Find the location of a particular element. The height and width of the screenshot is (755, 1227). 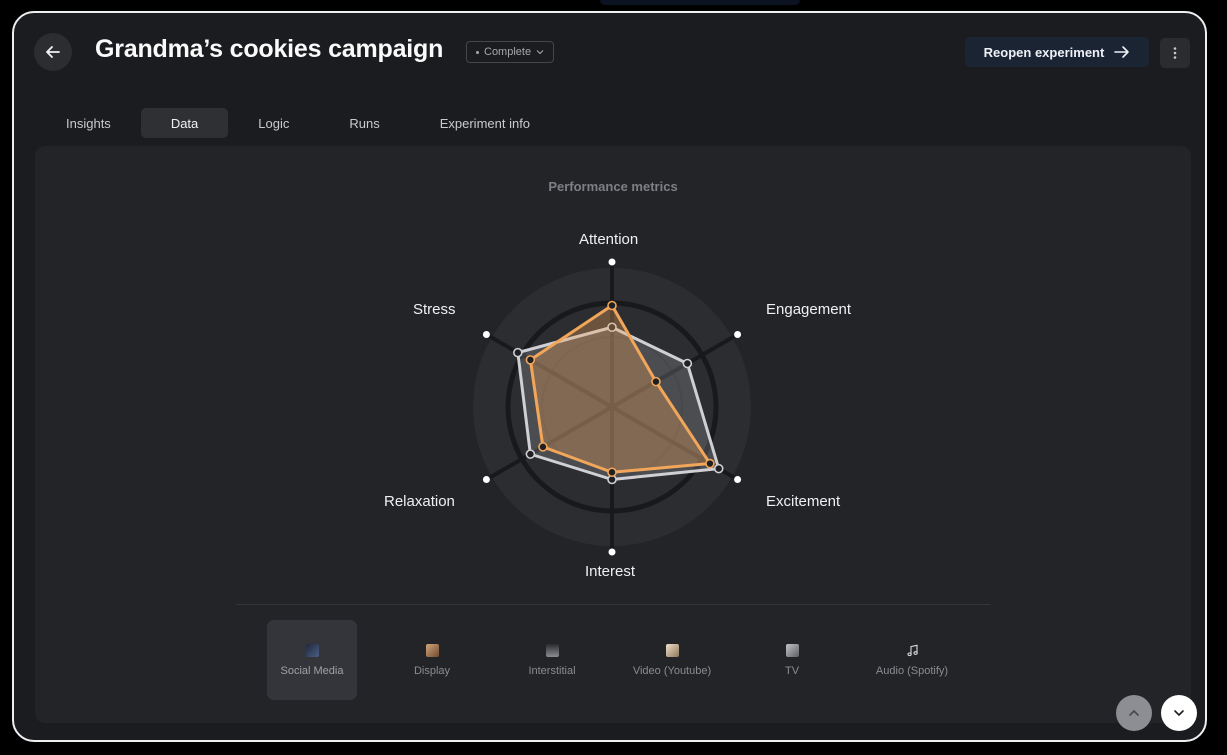

channel-interstitial: Interstitial is located at coordinates (552, 660).